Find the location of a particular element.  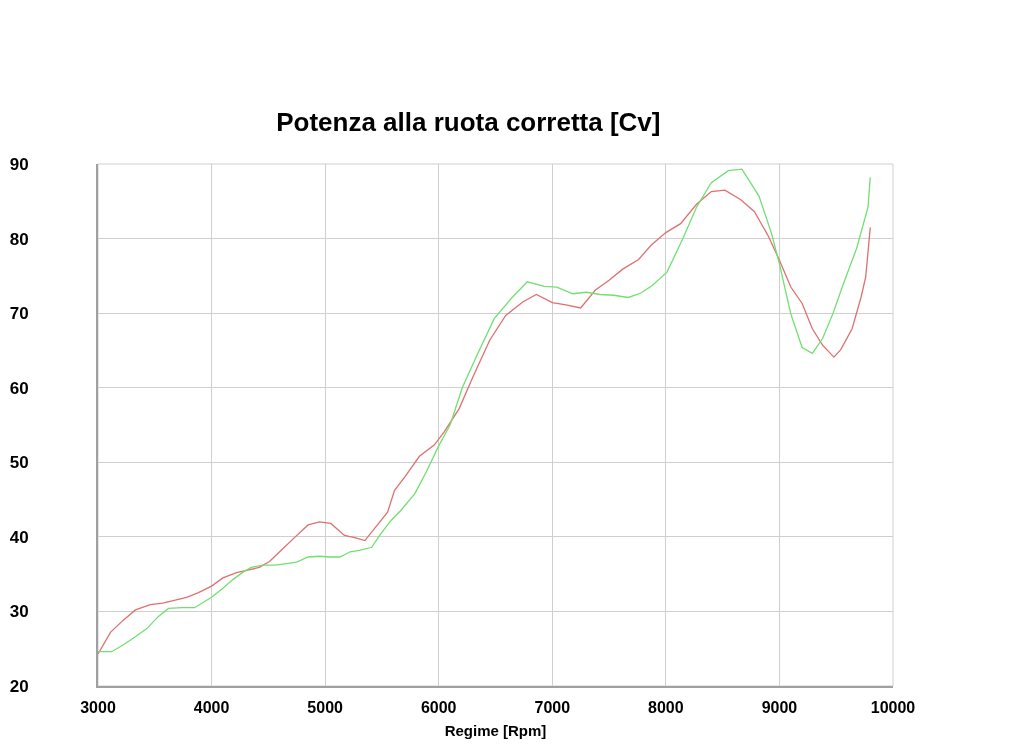

y-tick-label: 40 is located at coordinates (19, 537).